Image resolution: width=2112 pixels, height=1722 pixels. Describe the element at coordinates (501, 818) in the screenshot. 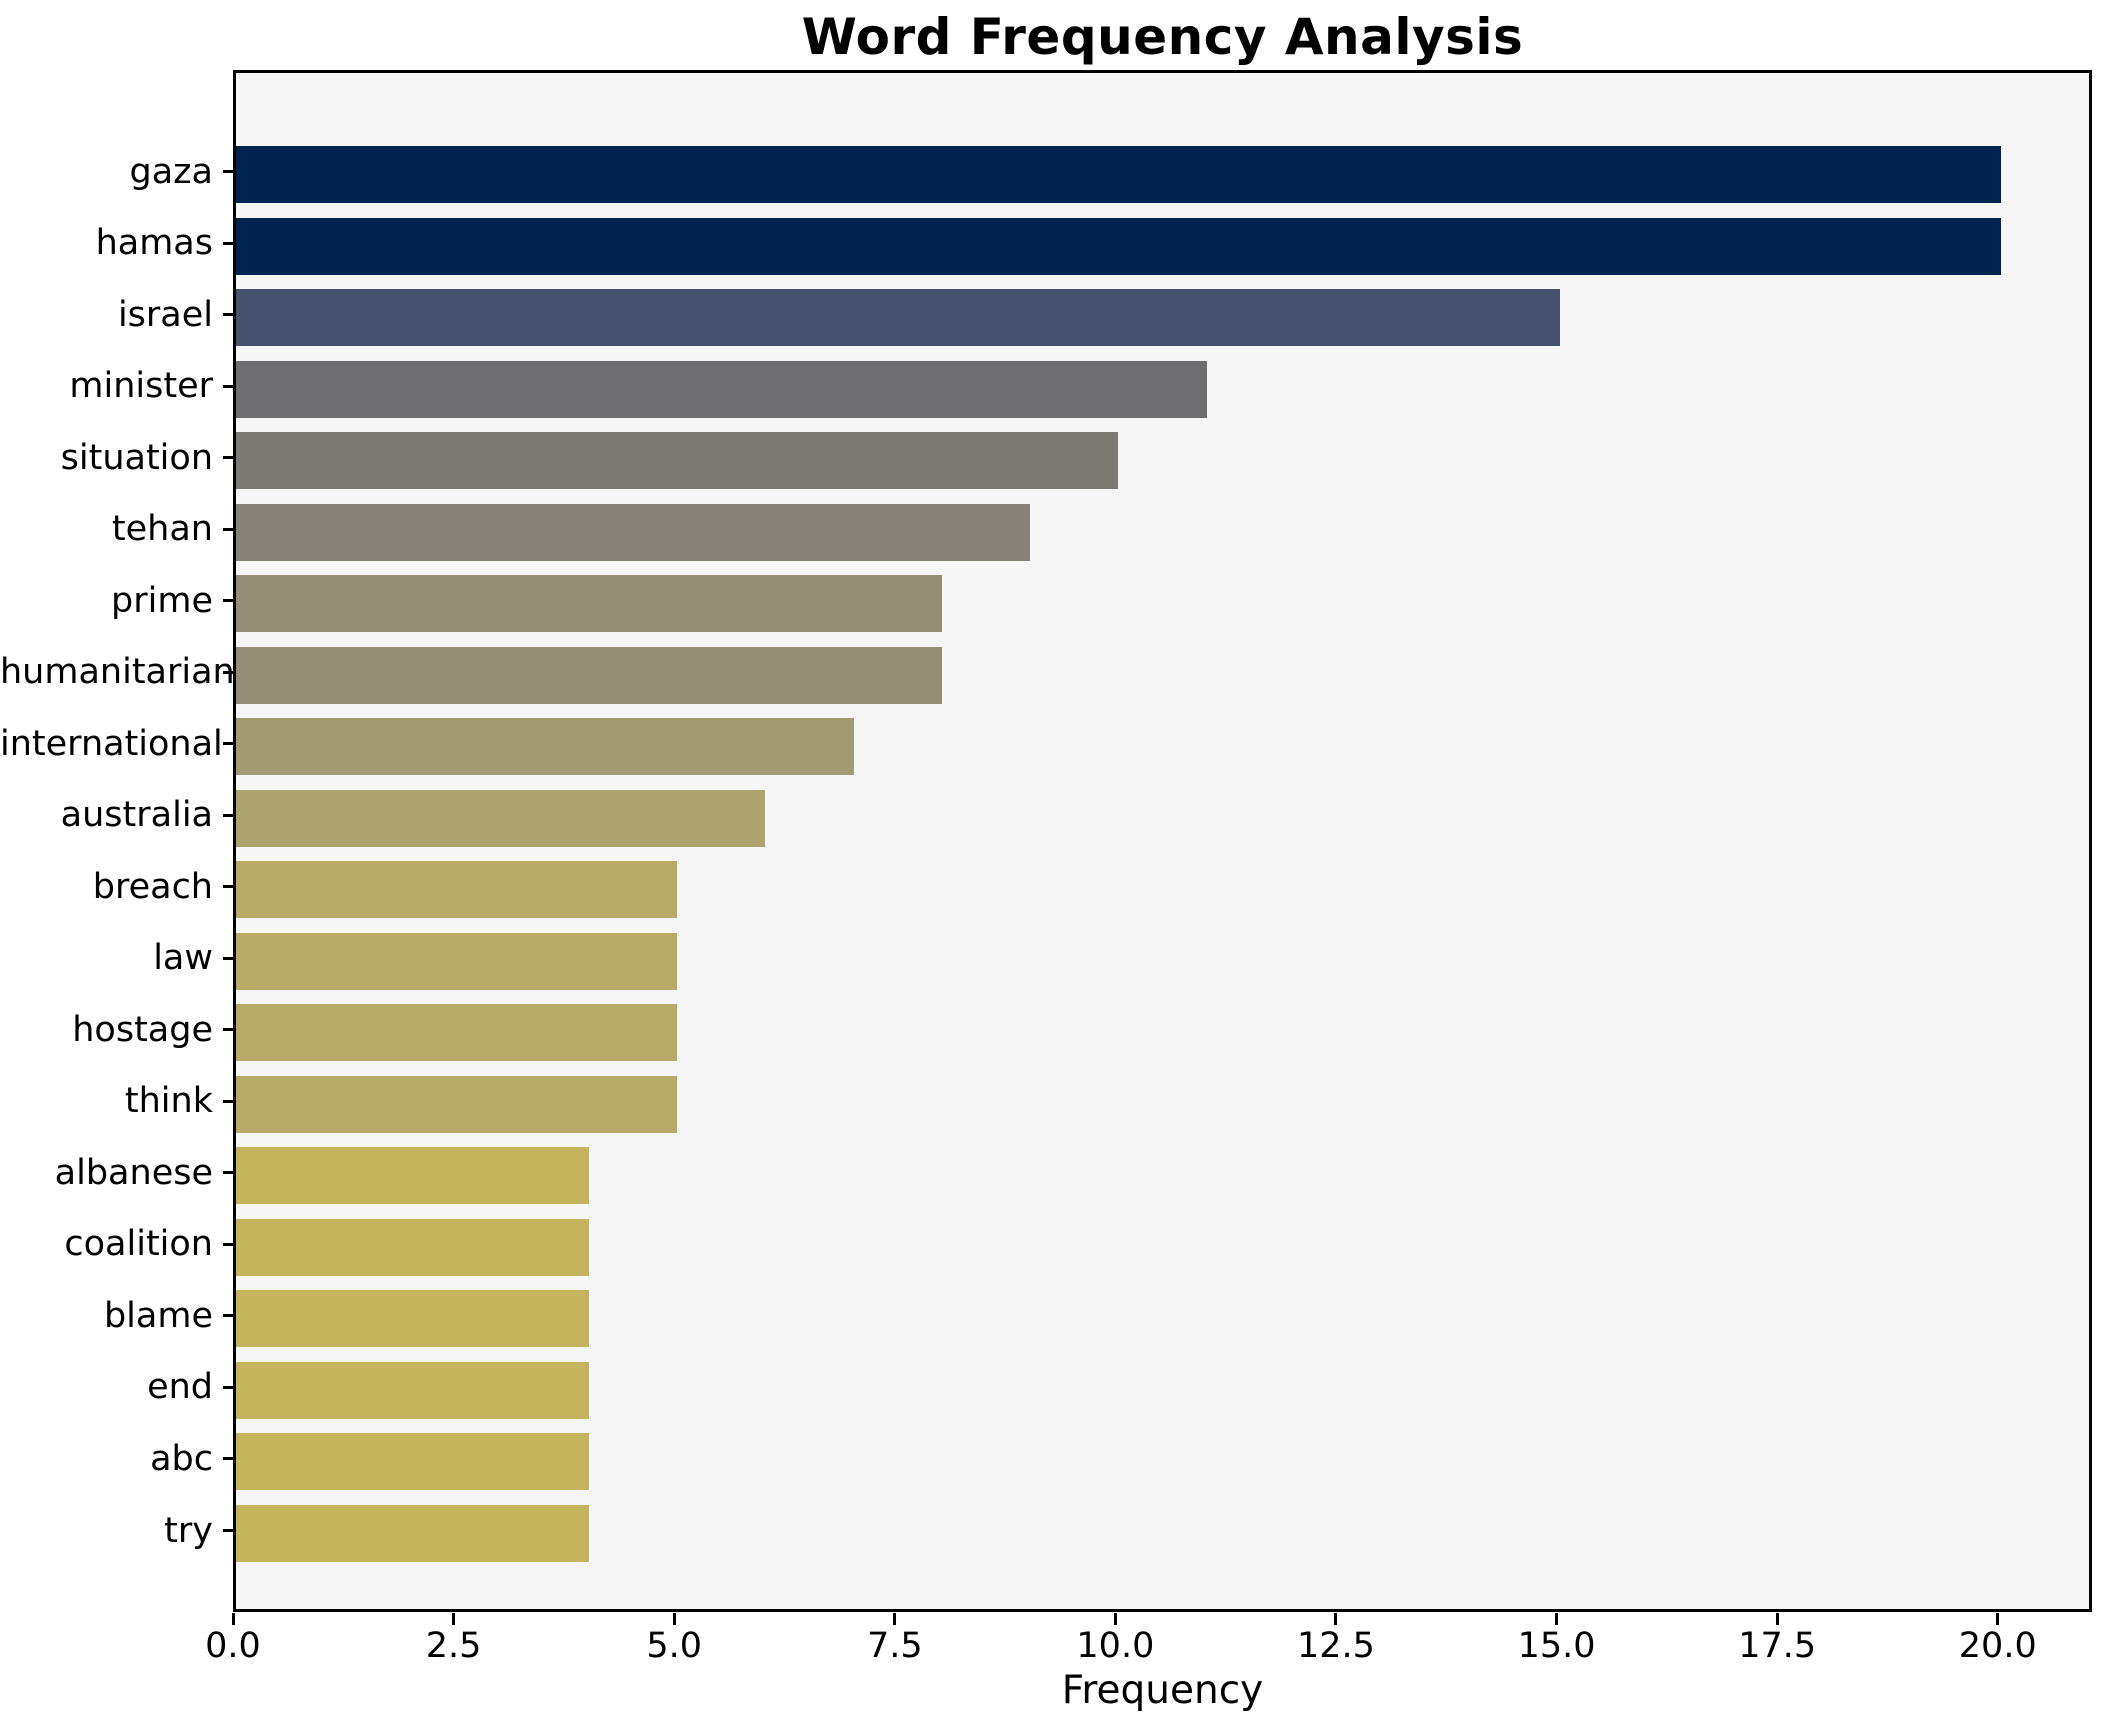

I see `bar-australia` at that location.